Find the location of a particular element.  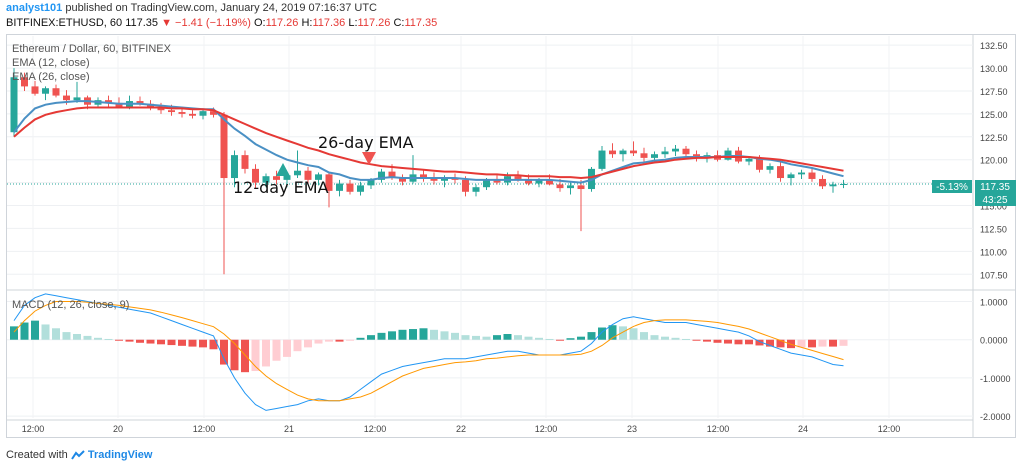

ema26-line is located at coordinates (428, 143).